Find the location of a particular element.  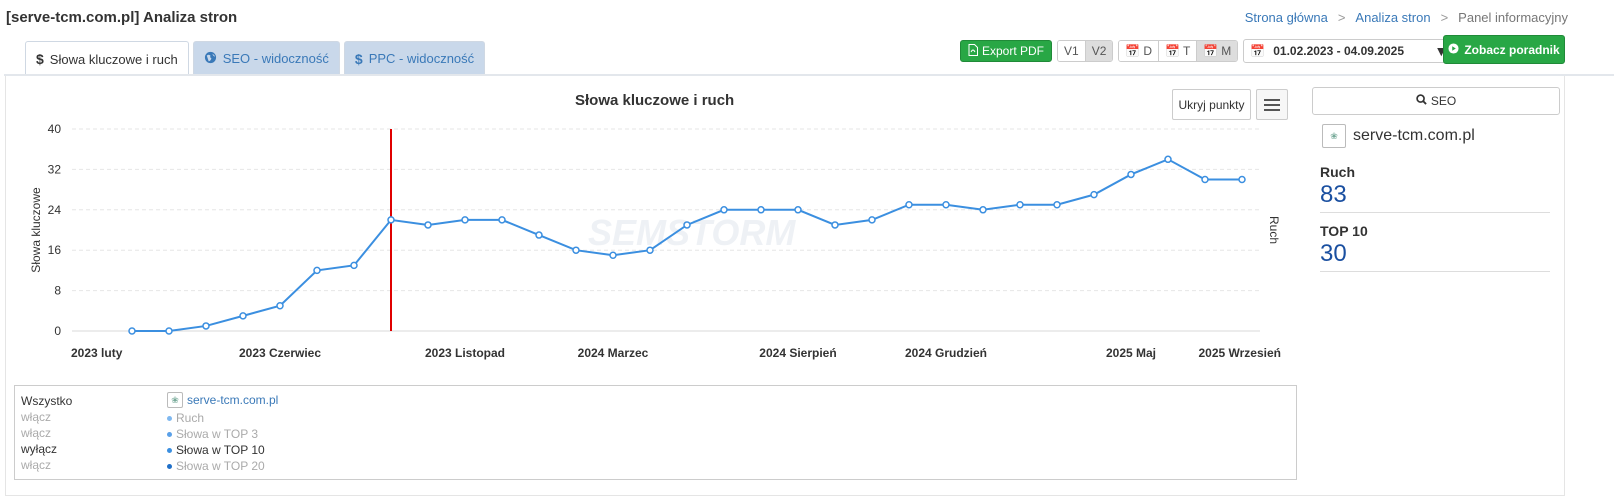

granularity-label: M is located at coordinates (1226, 51).